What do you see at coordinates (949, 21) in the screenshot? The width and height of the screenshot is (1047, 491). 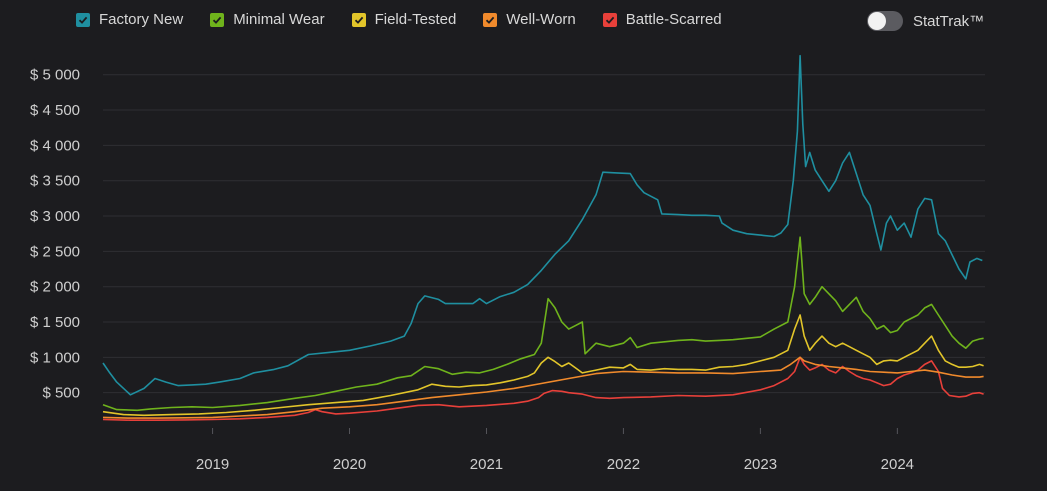 I see `stattrak-label: StatTrak™` at bounding box center [949, 21].